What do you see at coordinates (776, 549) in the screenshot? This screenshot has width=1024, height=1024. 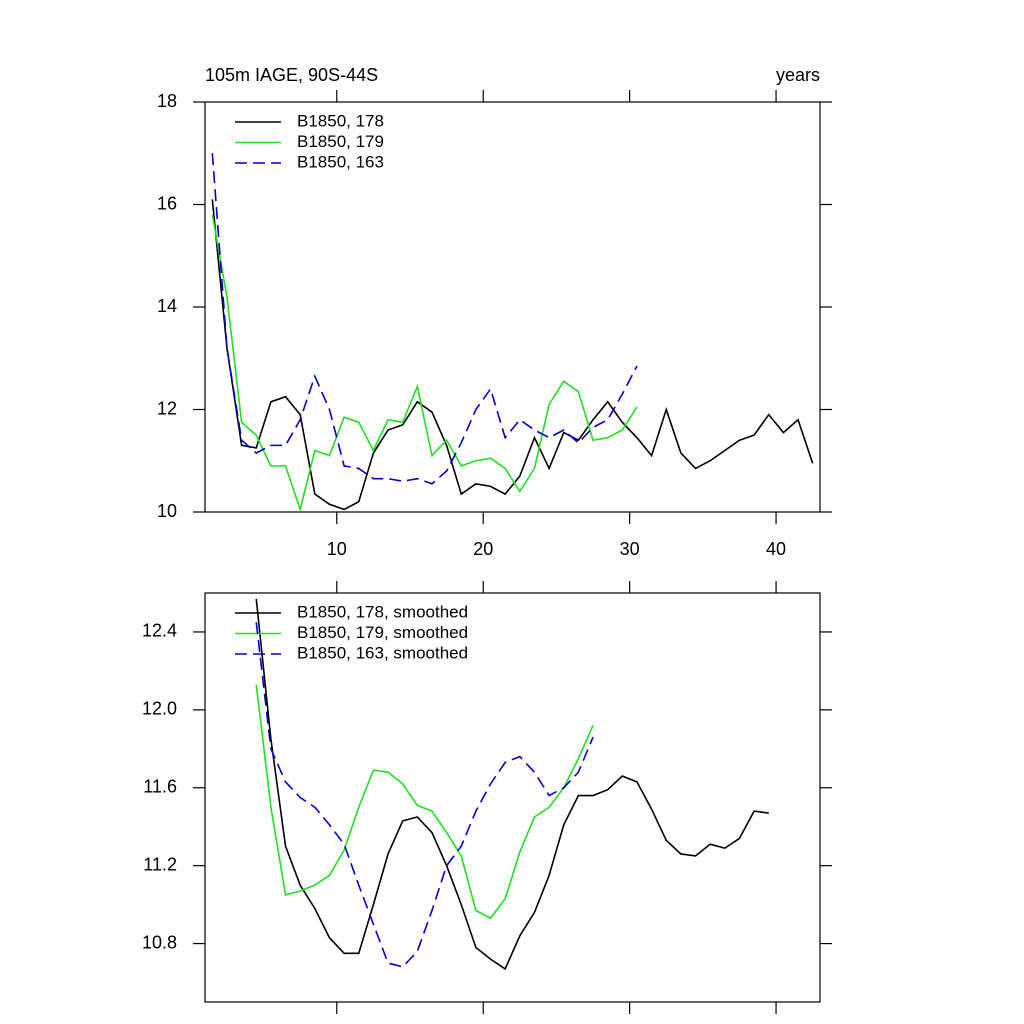 I see `x-tick-label: 40` at bounding box center [776, 549].